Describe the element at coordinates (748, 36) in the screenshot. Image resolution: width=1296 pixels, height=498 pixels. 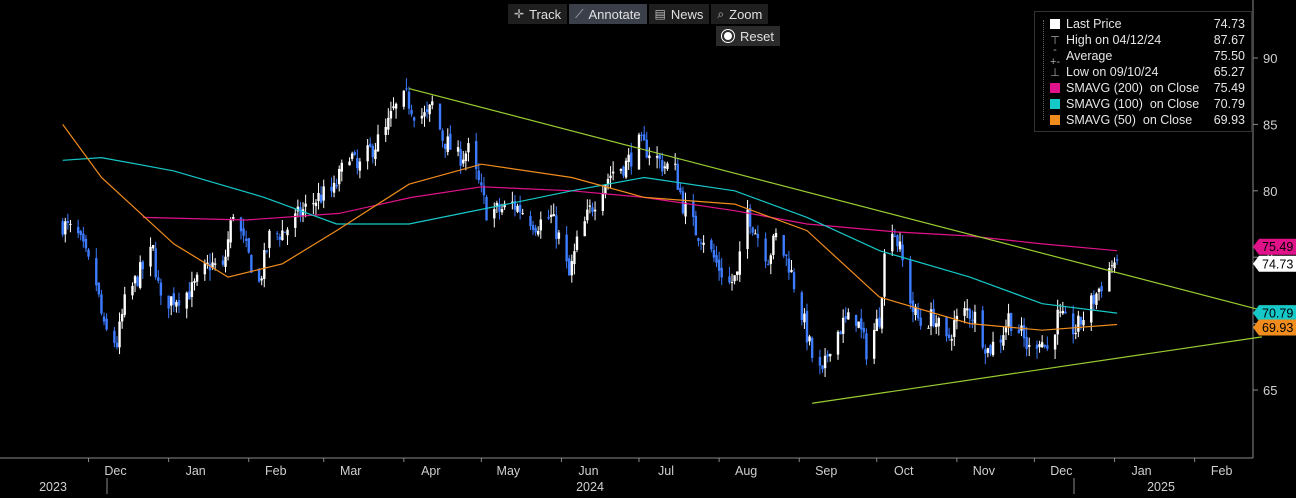
I see `reset-button: Reset` at that location.